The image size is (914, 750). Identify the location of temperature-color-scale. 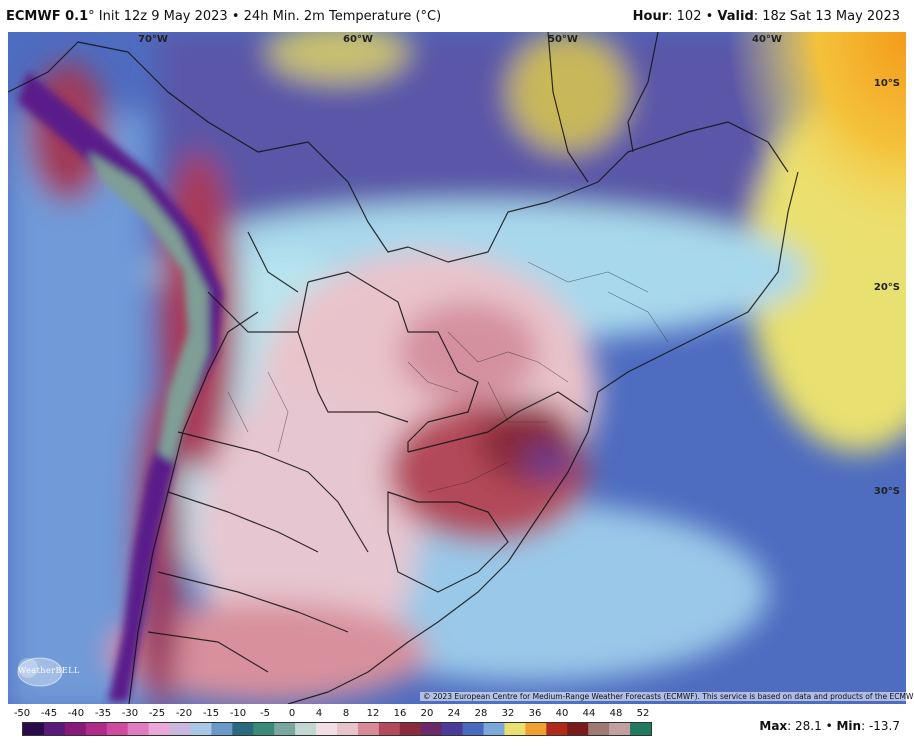
(337, 729).